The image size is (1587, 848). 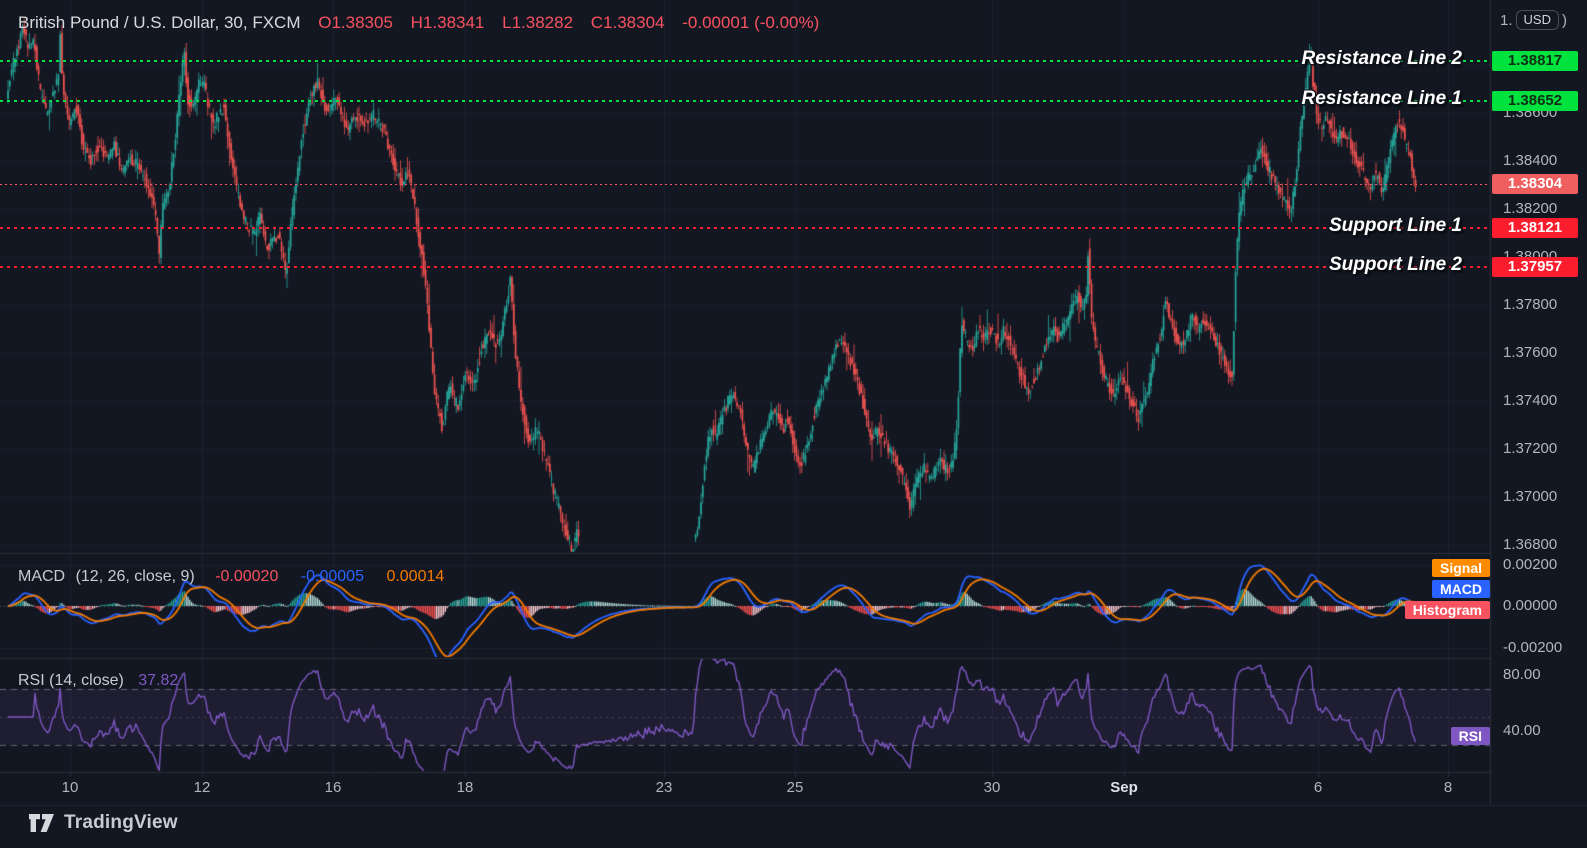 What do you see at coordinates (795, 787) in the screenshot?
I see `time-axis-label-25: 25` at bounding box center [795, 787].